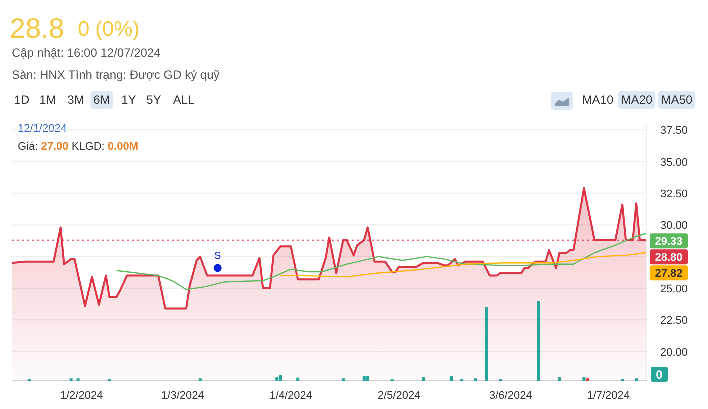 Image resolution: width=708 pixels, height=409 pixels. I want to click on text: MA10, so click(598, 100).